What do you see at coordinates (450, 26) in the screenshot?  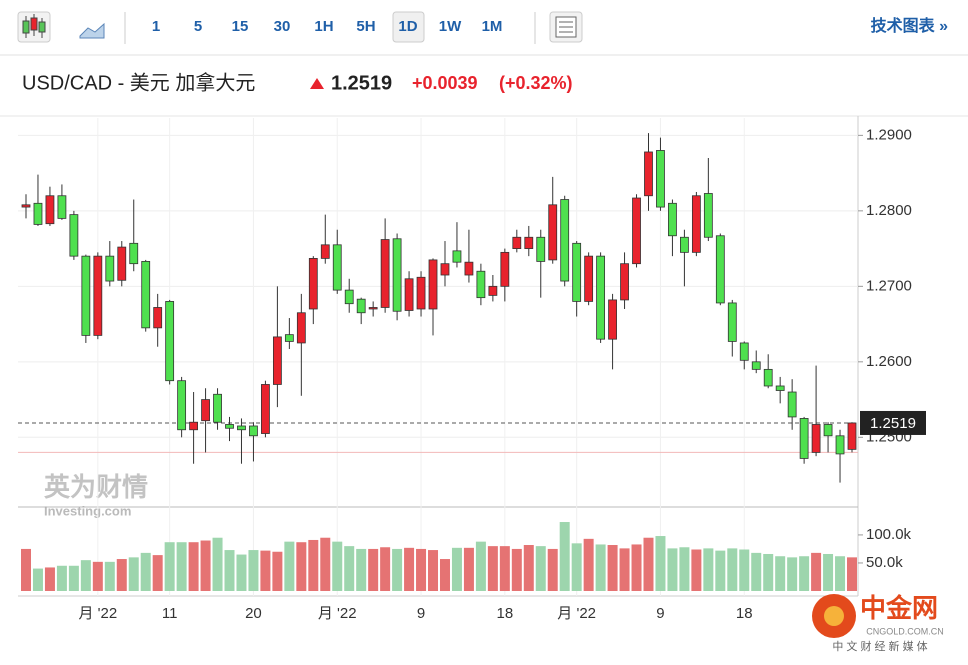 I see `interval-button: 1W` at bounding box center [450, 26].